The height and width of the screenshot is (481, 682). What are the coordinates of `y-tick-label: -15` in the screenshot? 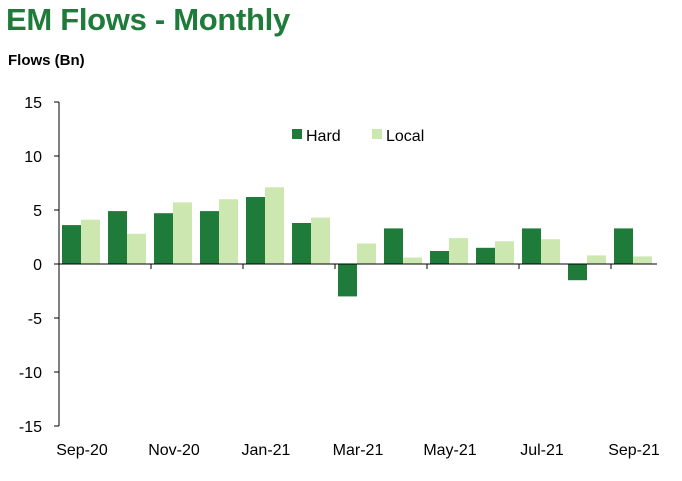 It's located at (30, 427).